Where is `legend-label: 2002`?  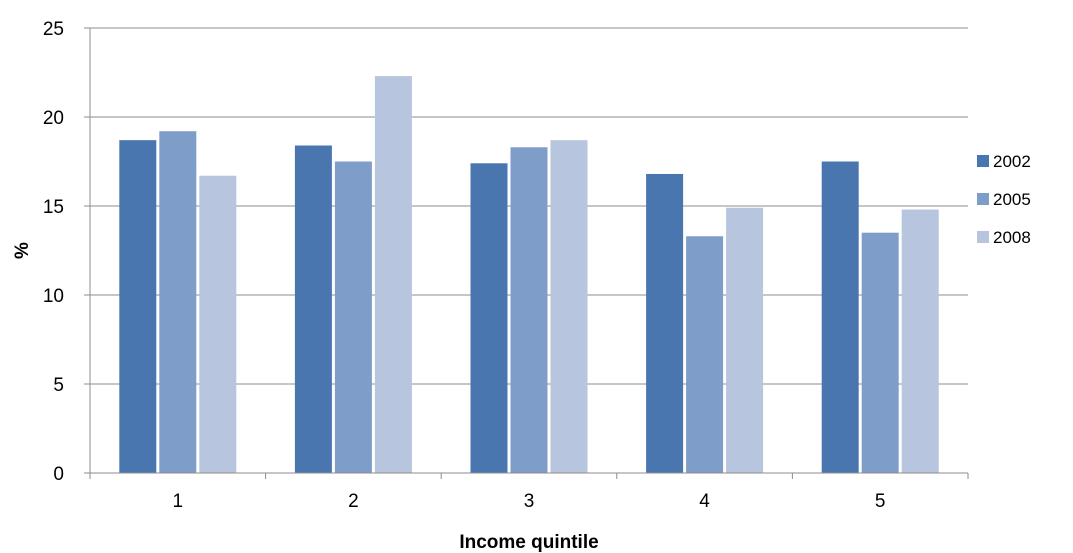
legend-label: 2002 is located at coordinates (1012, 161).